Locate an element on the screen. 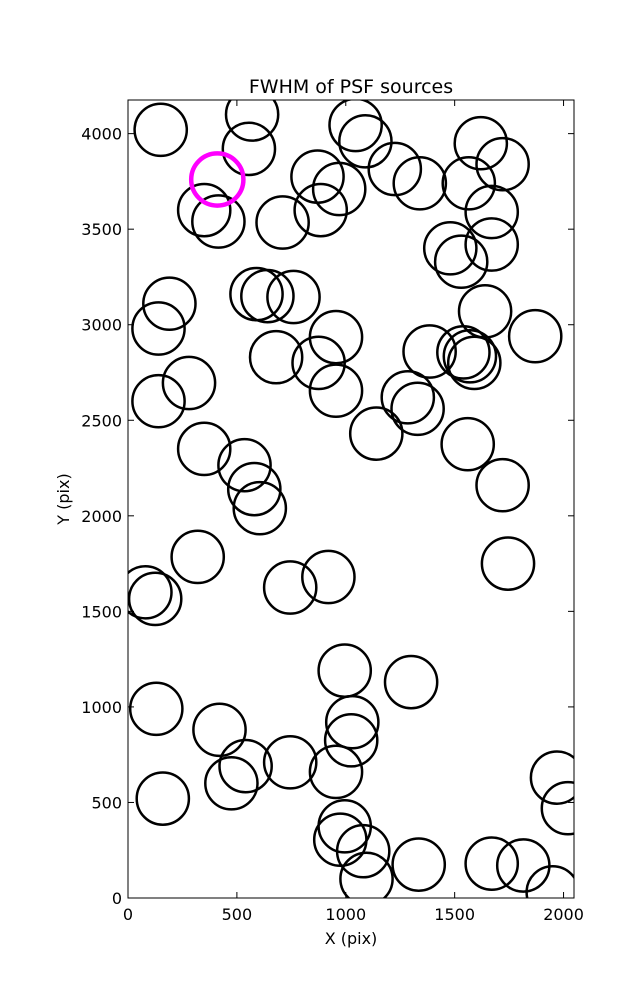  y-tick-label: 1500 is located at coordinates (101, 611).